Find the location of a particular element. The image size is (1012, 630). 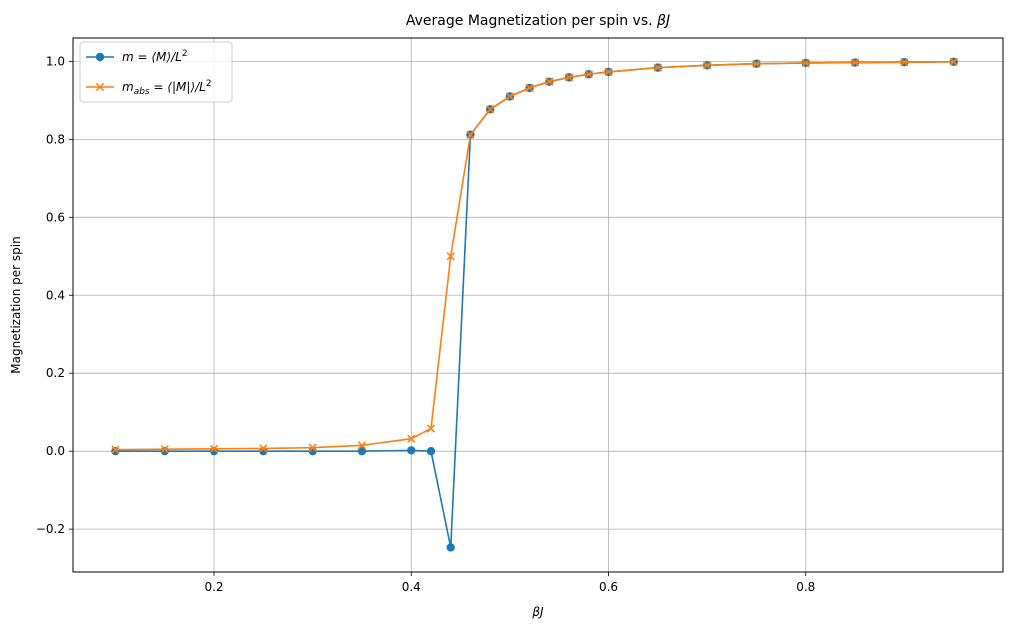

y-tick-label: −0.2 is located at coordinates (50, 529).